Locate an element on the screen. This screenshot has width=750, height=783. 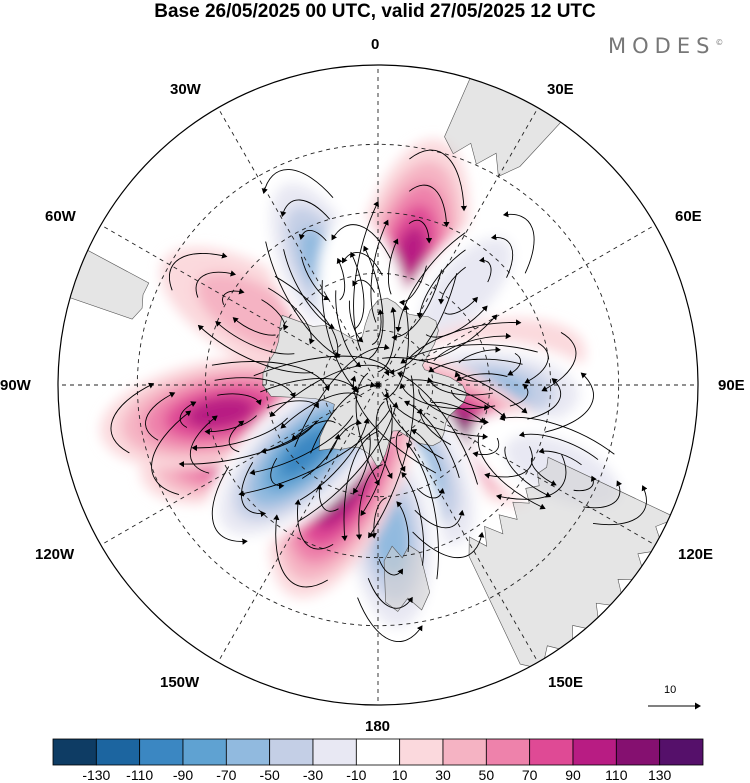
vector-scale-label: 10 is located at coordinates (670, 690).